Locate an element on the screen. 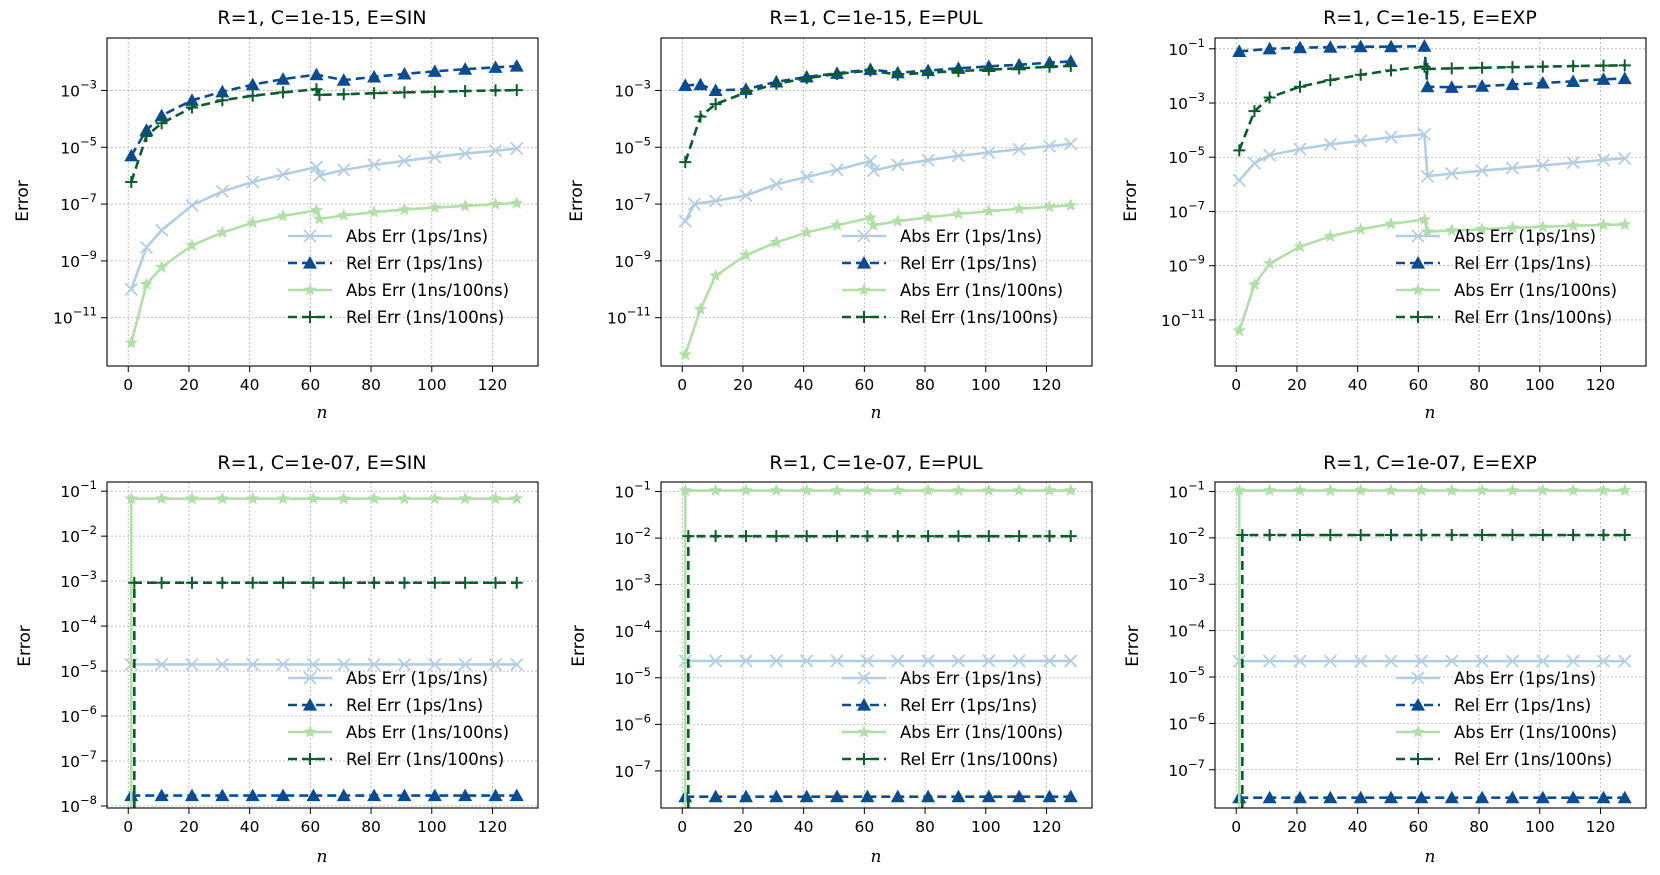 The height and width of the screenshot is (875, 1660). legend-label: Rel Err (1ps/1ns) is located at coordinates (968, 705).